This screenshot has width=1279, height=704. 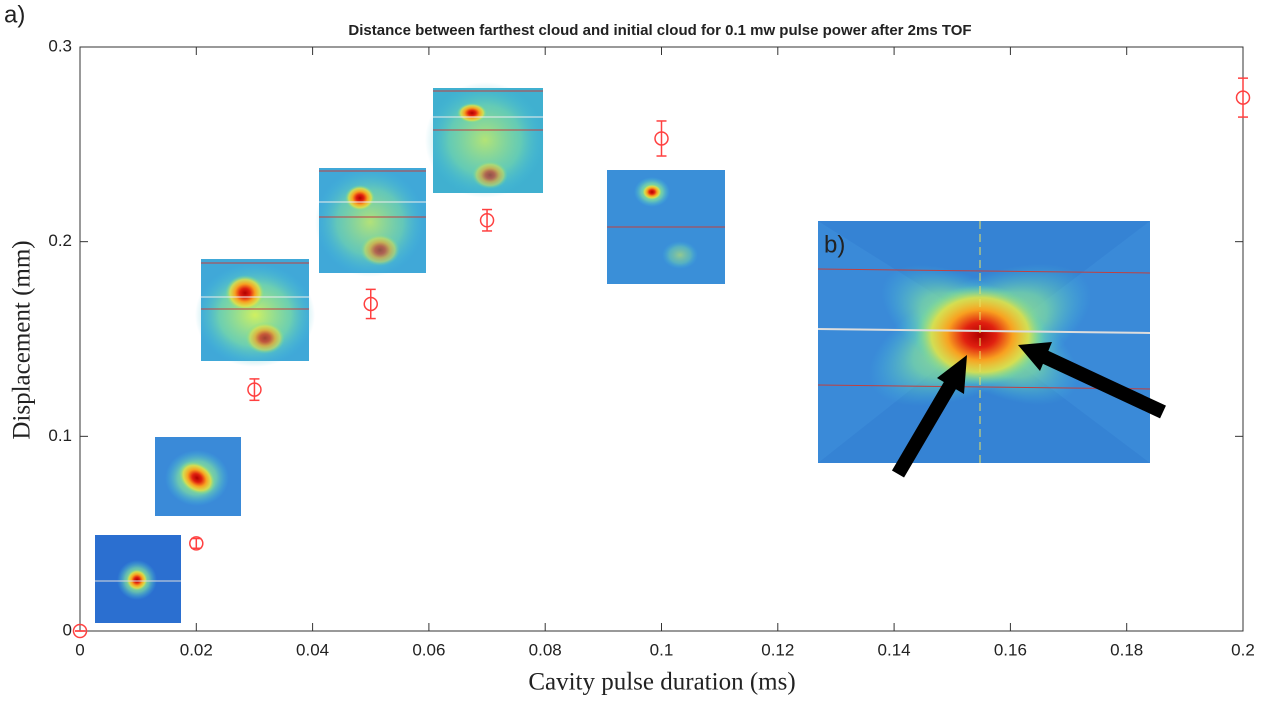 What do you see at coordinates (60, 45) in the screenshot?
I see `y-tick-label: 0.3` at bounding box center [60, 45].